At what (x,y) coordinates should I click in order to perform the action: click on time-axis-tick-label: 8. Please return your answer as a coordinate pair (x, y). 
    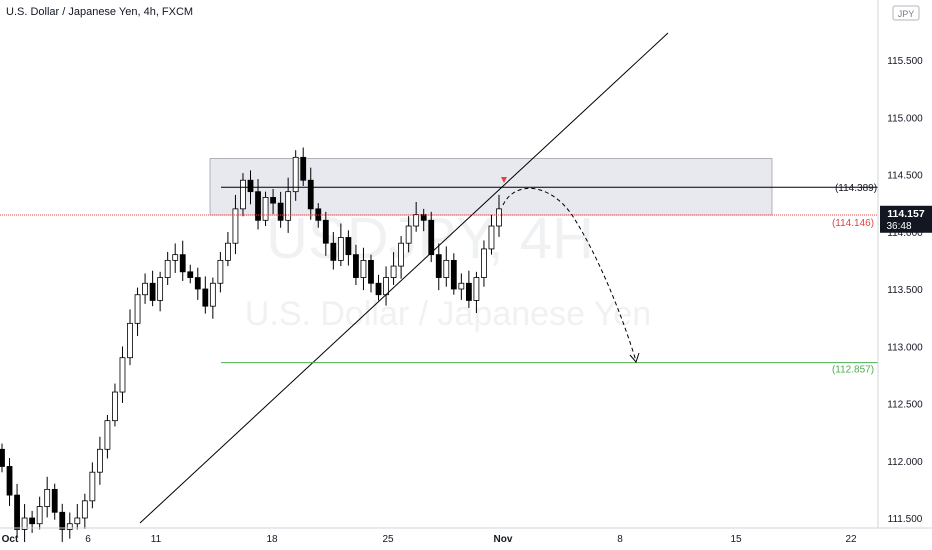
    Looking at the image, I should click on (620, 539).